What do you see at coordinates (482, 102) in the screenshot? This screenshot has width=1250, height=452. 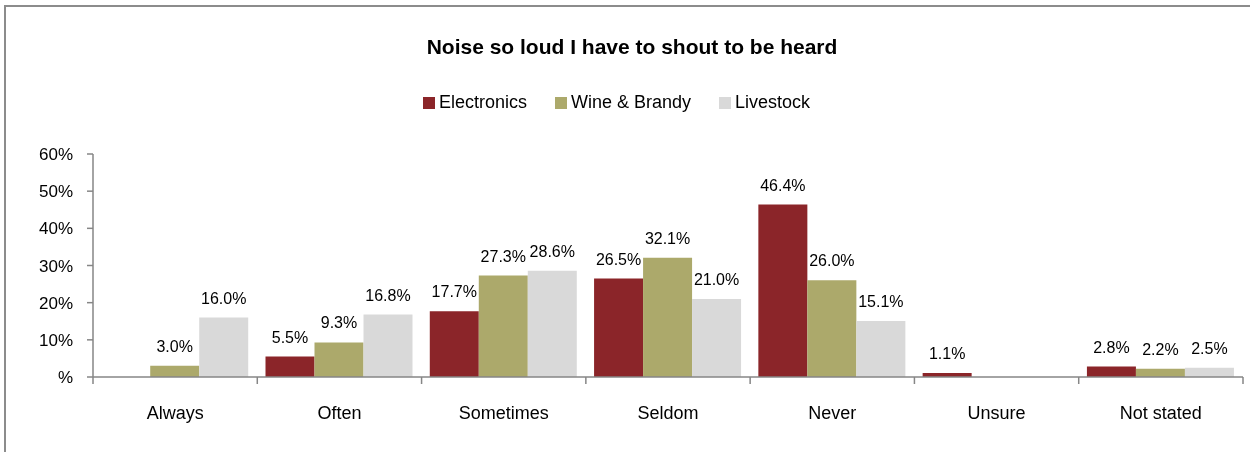 I see `legend-label: Electronics` at bounding box center [482, 102].